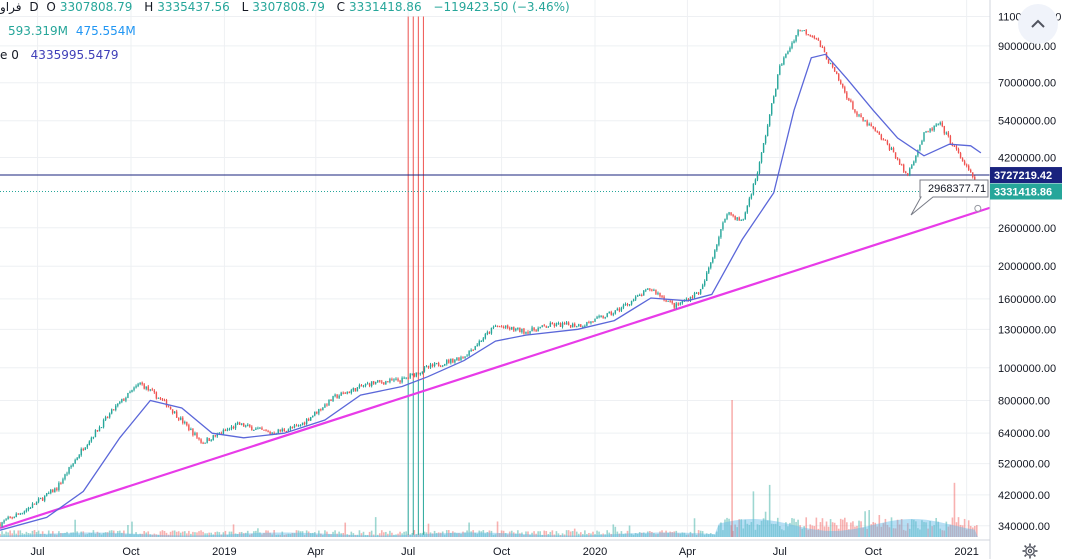  I want to click on trend-tooltip-box, so click(949, 197).